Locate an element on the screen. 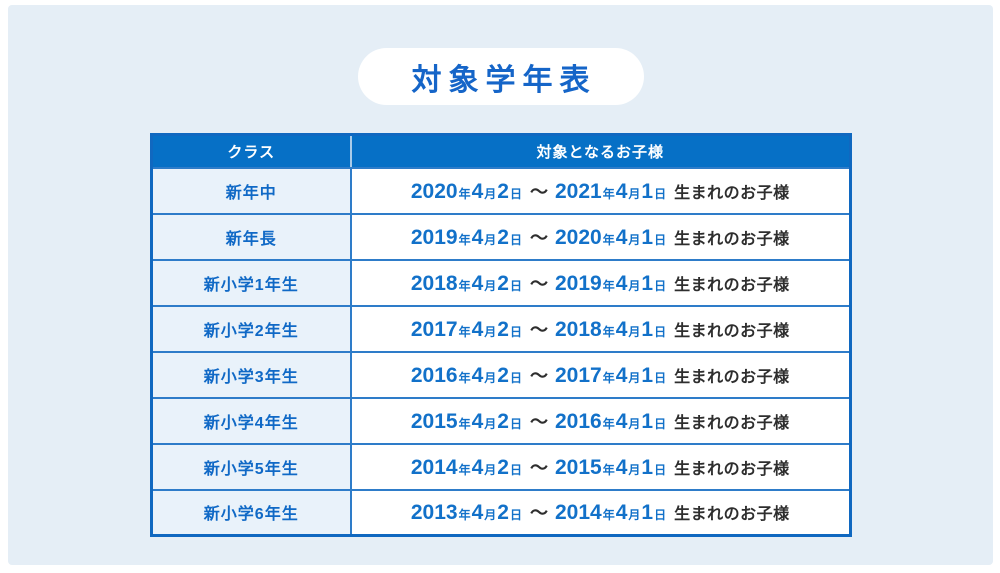 The image size is (1000, 573). class-cell: 新小学4年生 is located at coordinates (251, 420).